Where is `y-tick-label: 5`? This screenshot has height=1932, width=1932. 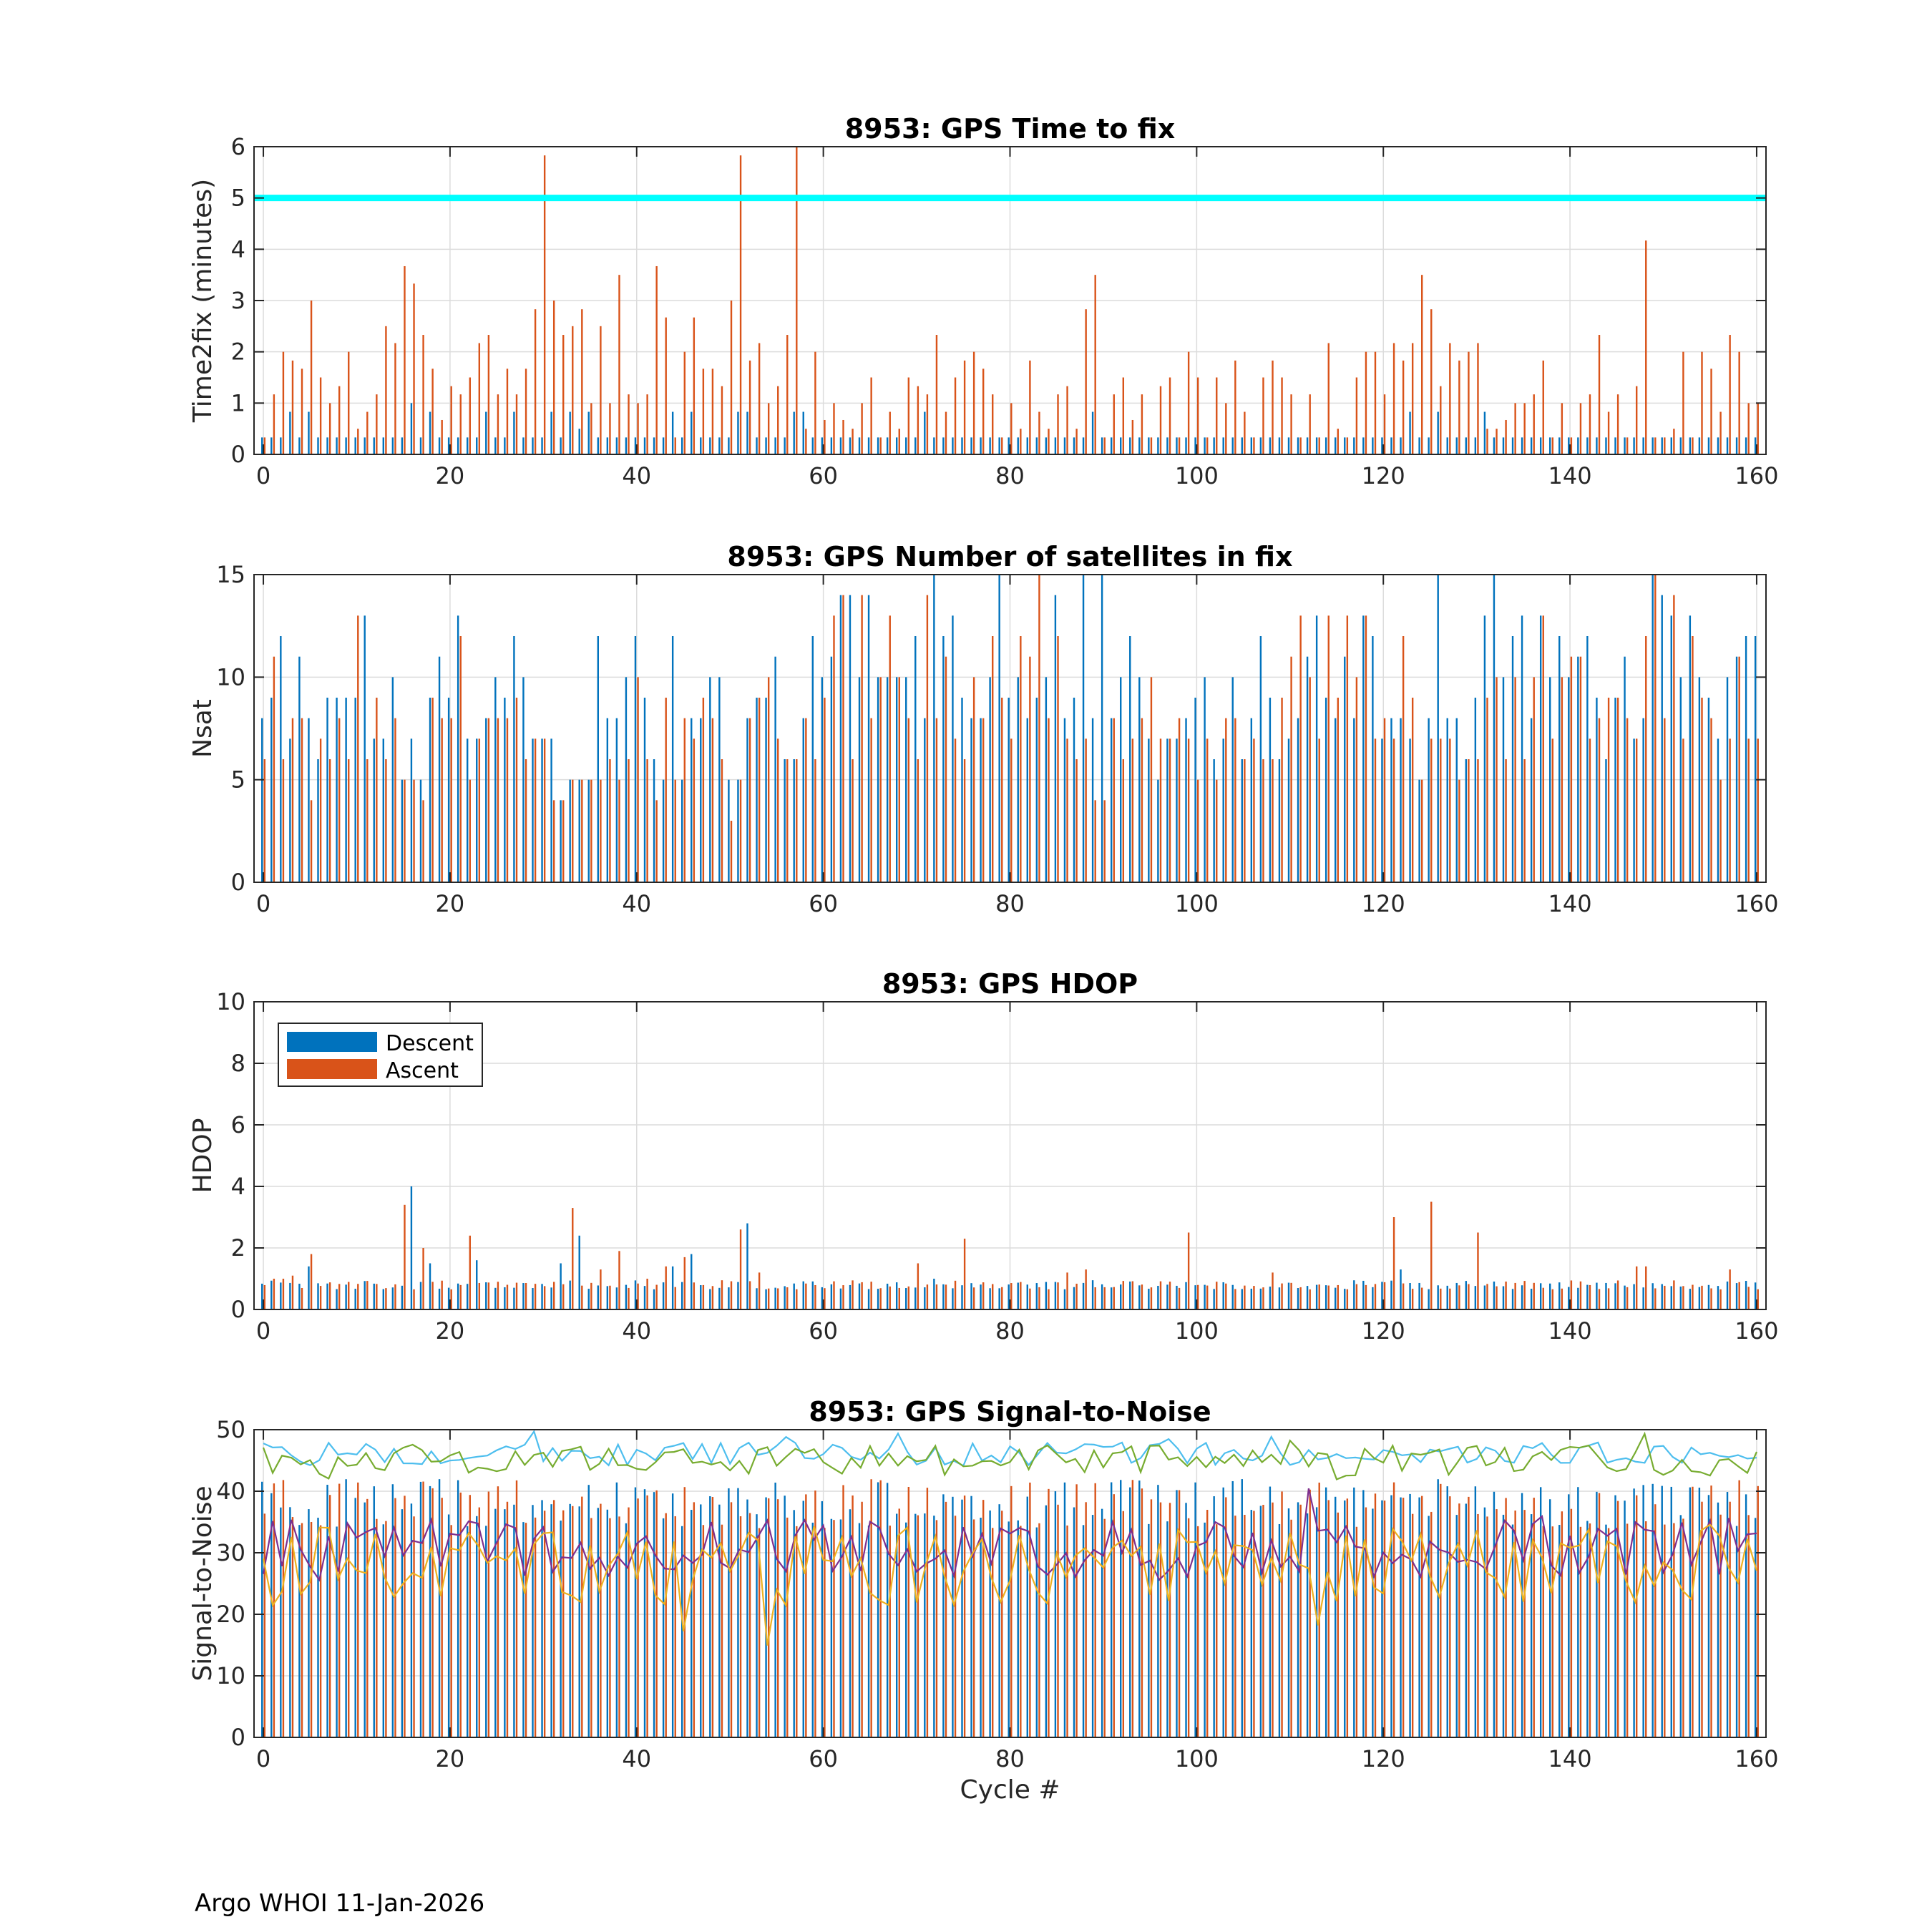
y-tick-label: 5 is located at coordinates (238, 198).